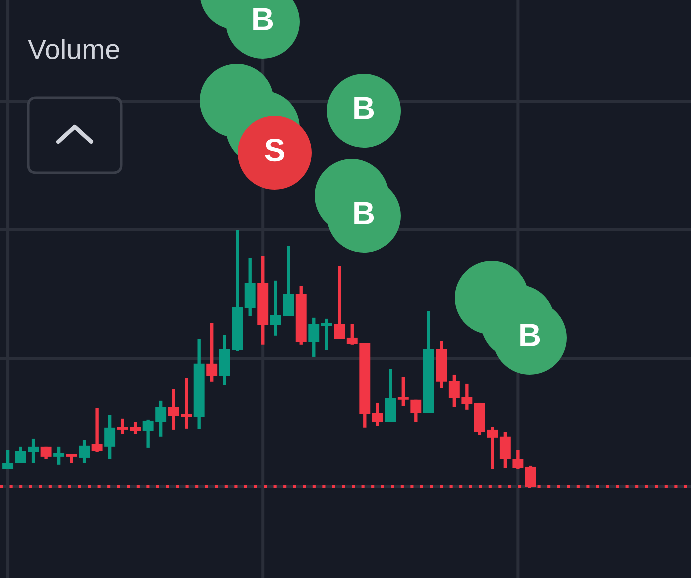 The height and width of the screenshot is (578, 691). What do you see at coordinates (530, 335) in the screenshot?
I see `annotation: B` at bounding box center [530, 335].